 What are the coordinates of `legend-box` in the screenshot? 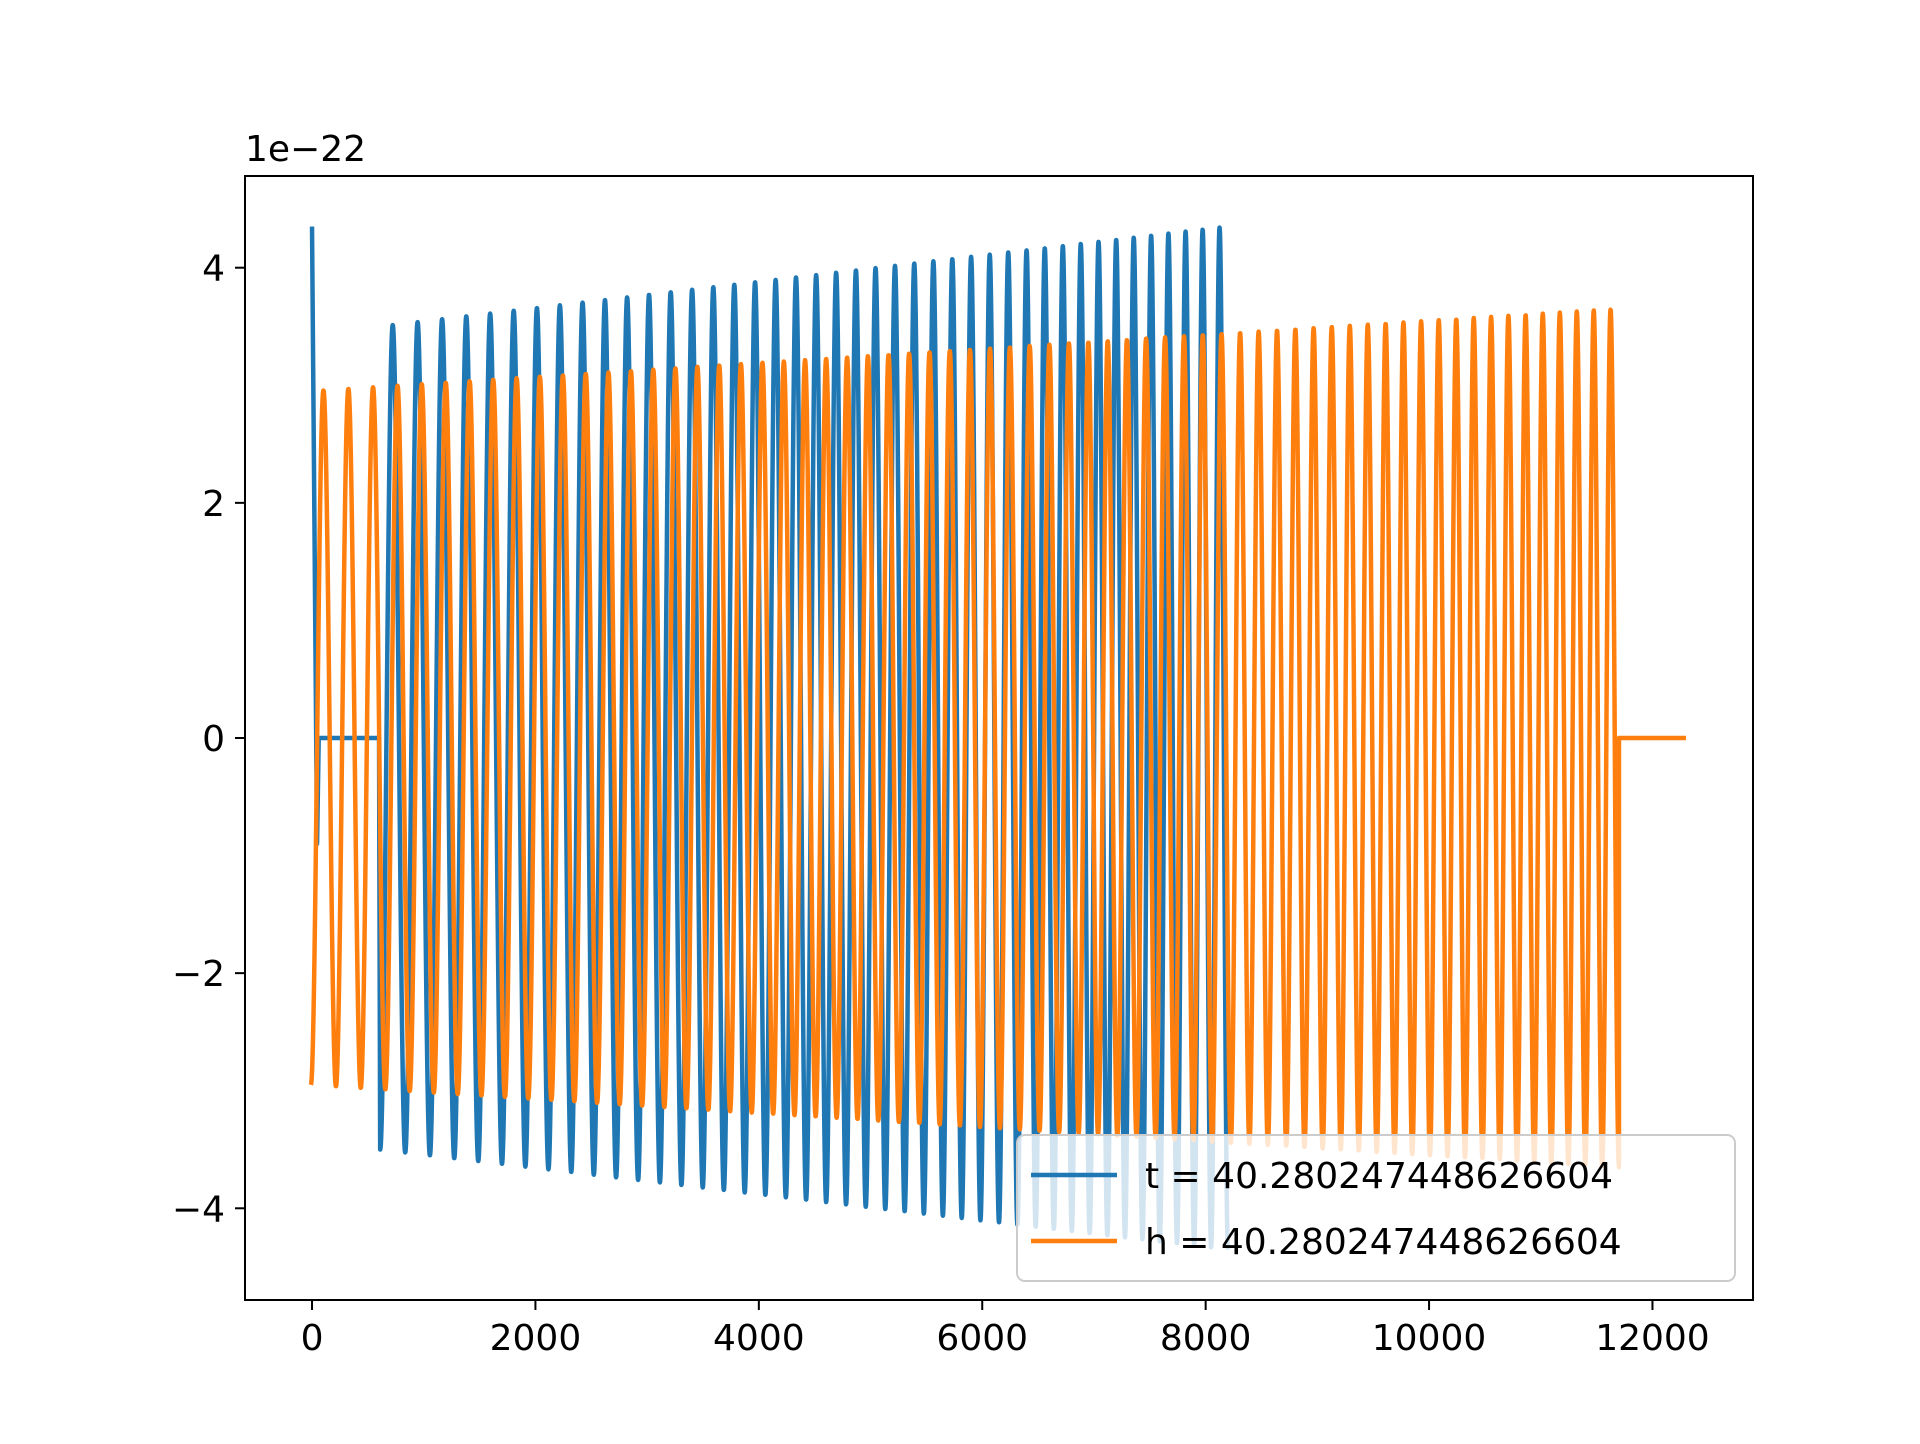 It's located at (1376, 1208).